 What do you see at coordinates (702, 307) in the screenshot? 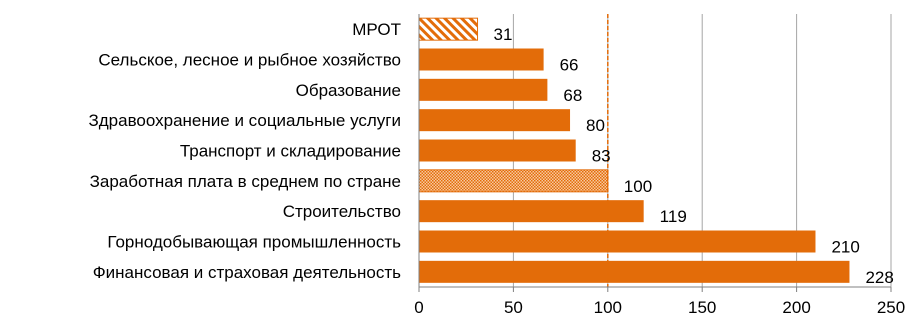
I see `x-tick-label-150: 150` at bounding box center [702, 307].